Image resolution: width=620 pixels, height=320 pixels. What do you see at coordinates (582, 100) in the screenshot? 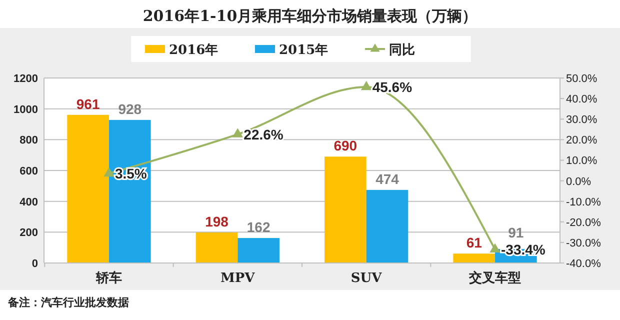
I see `y2-tick-label: 40.0%` at bounding box center [582, 100].